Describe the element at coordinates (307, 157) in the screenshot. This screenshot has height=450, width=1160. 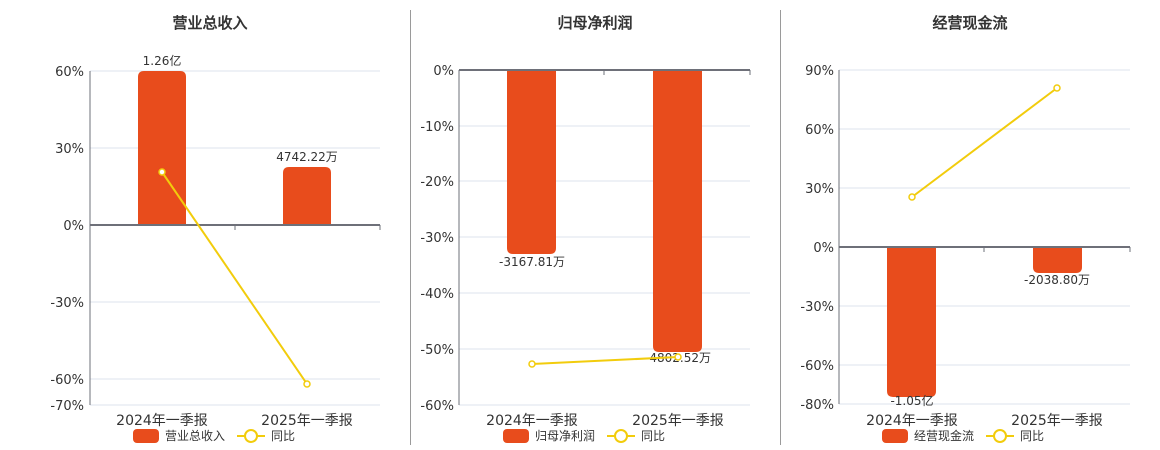
I see `bar-label: 4742.22万` at that location.